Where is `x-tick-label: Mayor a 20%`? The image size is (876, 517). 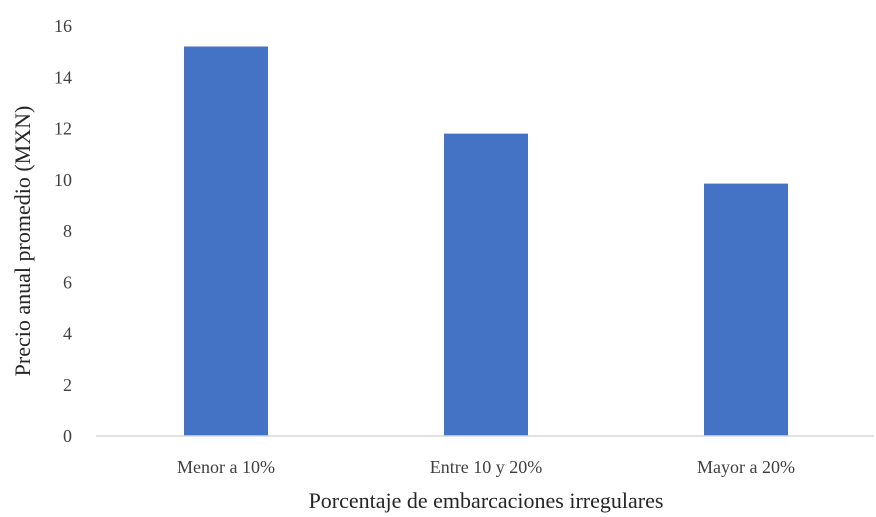
x-tick-label: Mayor a 20% is located at coordinates (746, 467).